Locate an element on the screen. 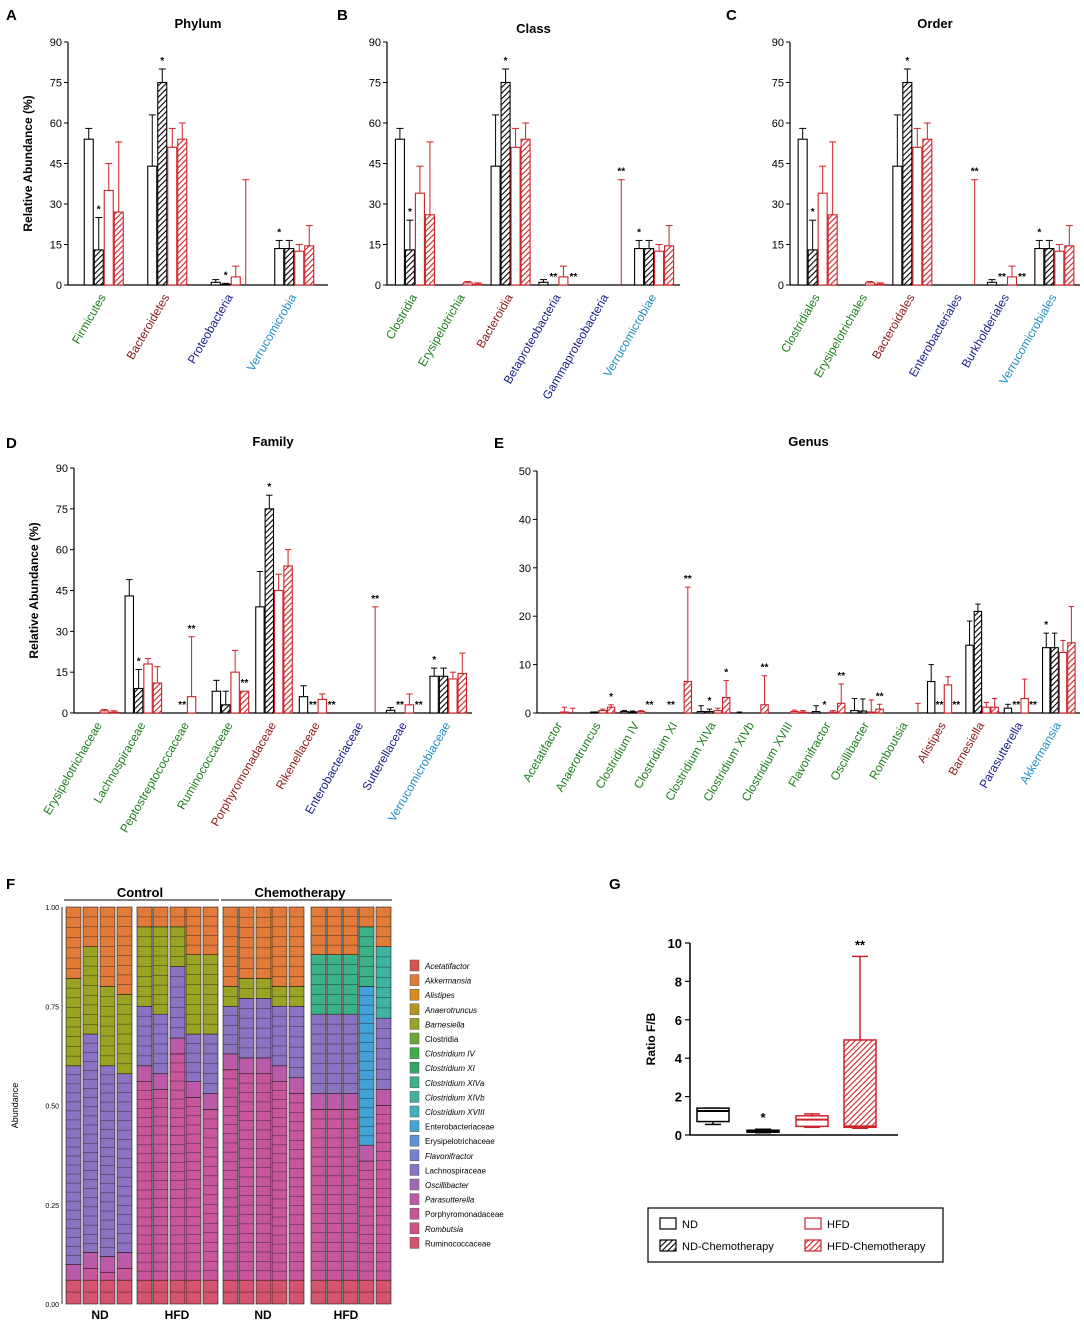 The image size is (1084, 1323). legend-swatch-clostridia is located at coordinates (414, 1038).